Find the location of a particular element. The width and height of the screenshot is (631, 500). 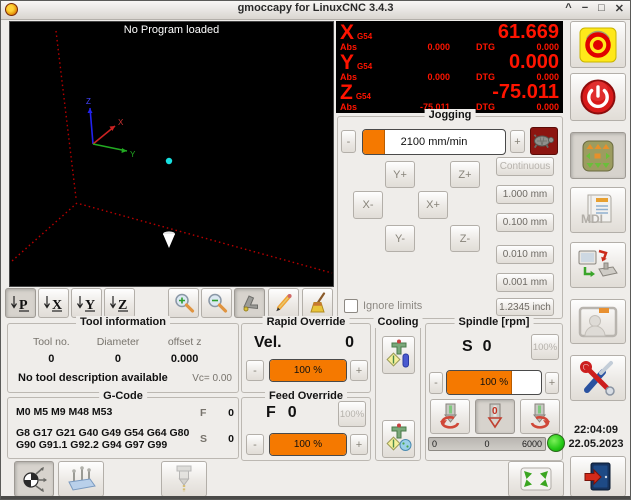

x-view-icon: X is located at coordinates (52, 304).